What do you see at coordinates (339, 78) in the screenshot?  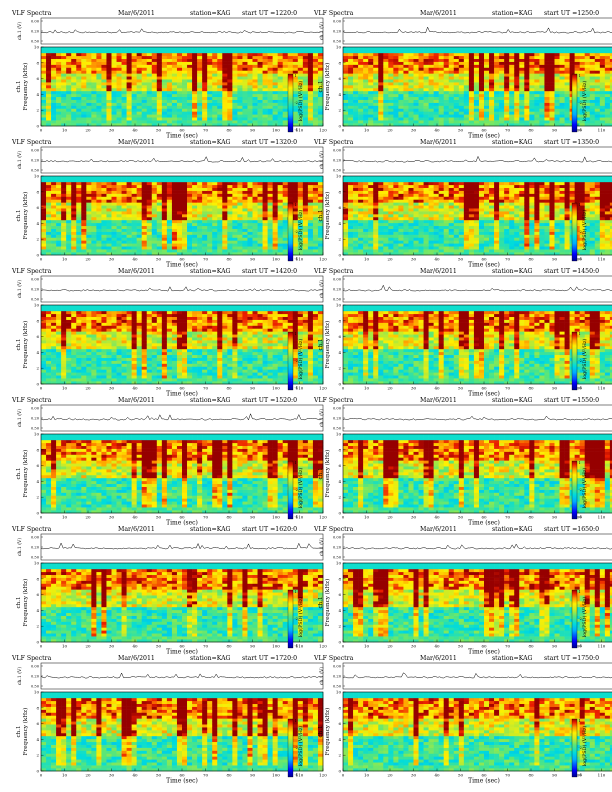 I see `frequency-tick-label: 6` at bounding box center [339, 78].